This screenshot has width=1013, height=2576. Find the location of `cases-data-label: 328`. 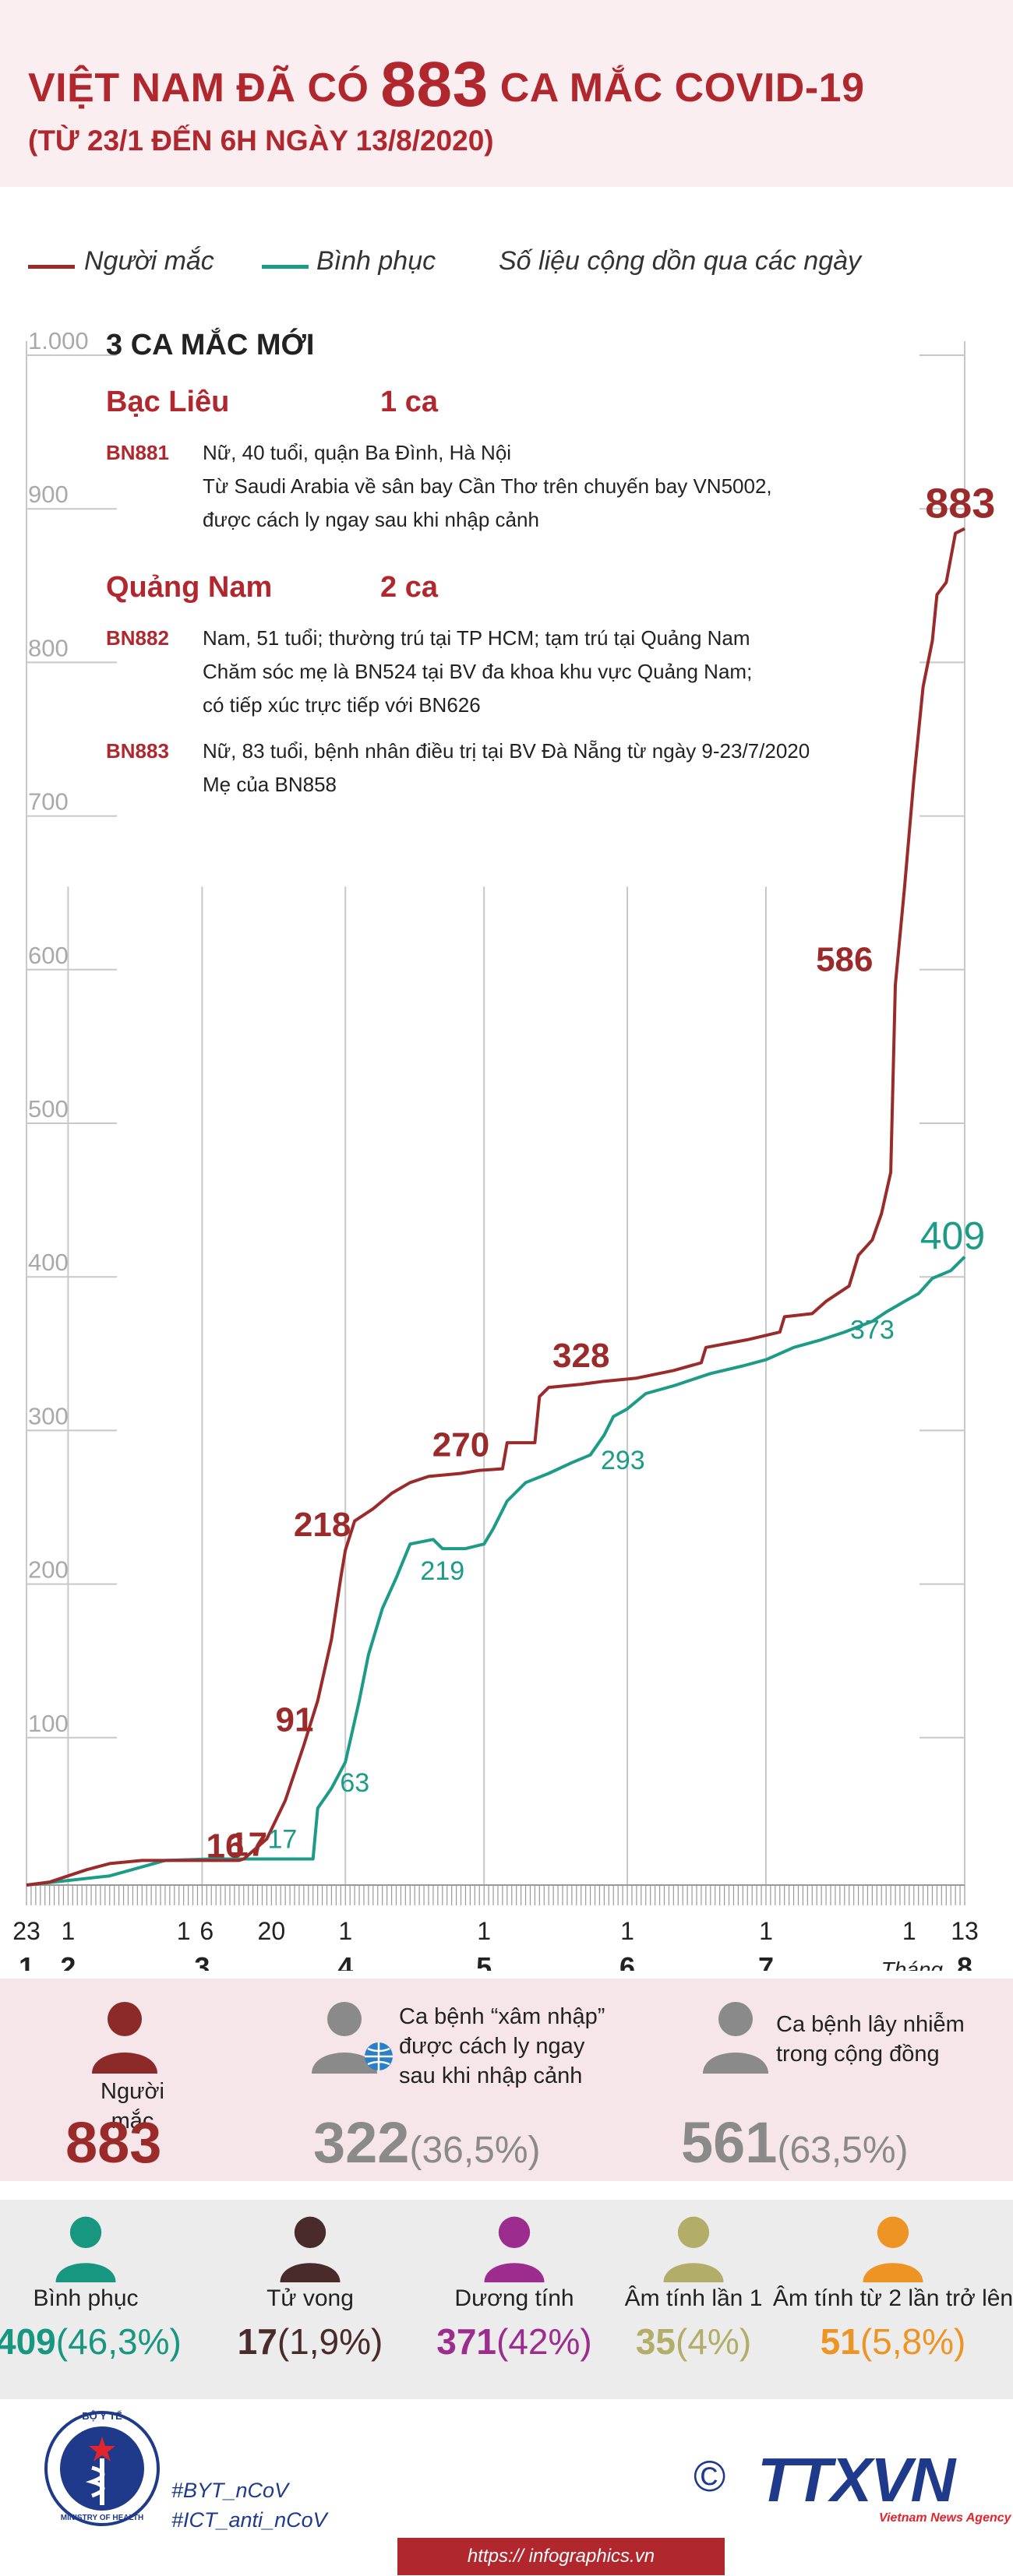

cases-data-label: 328 is located at coordinates (580, 1356).